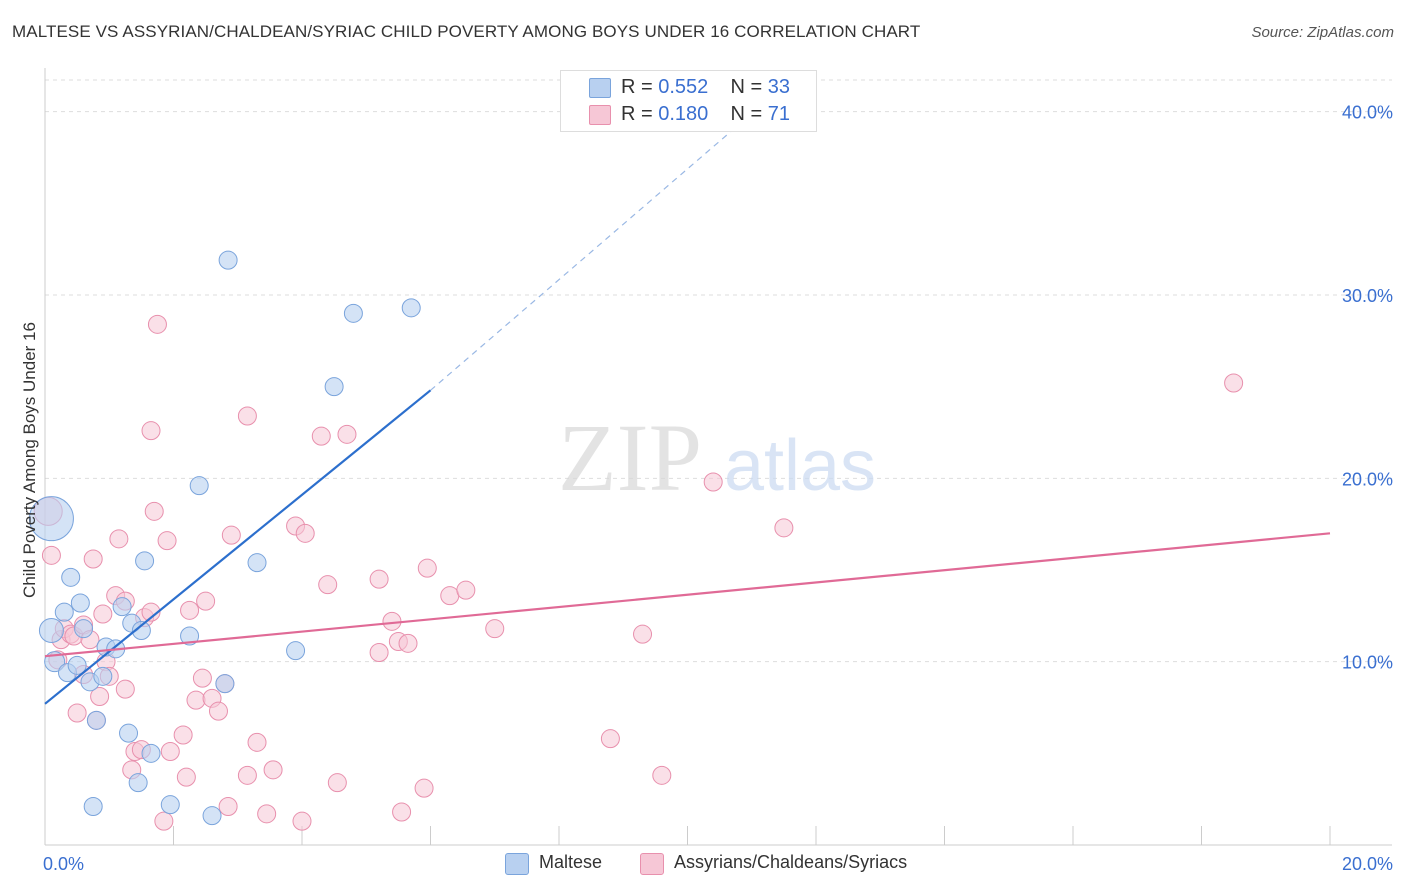 Image resolution: width=1406 pixels, height=892 pixels. What do you see at coordinates (779, 114) in the screenshot?
I see `legend-n-value: 71` at bounding box center [779, 114].